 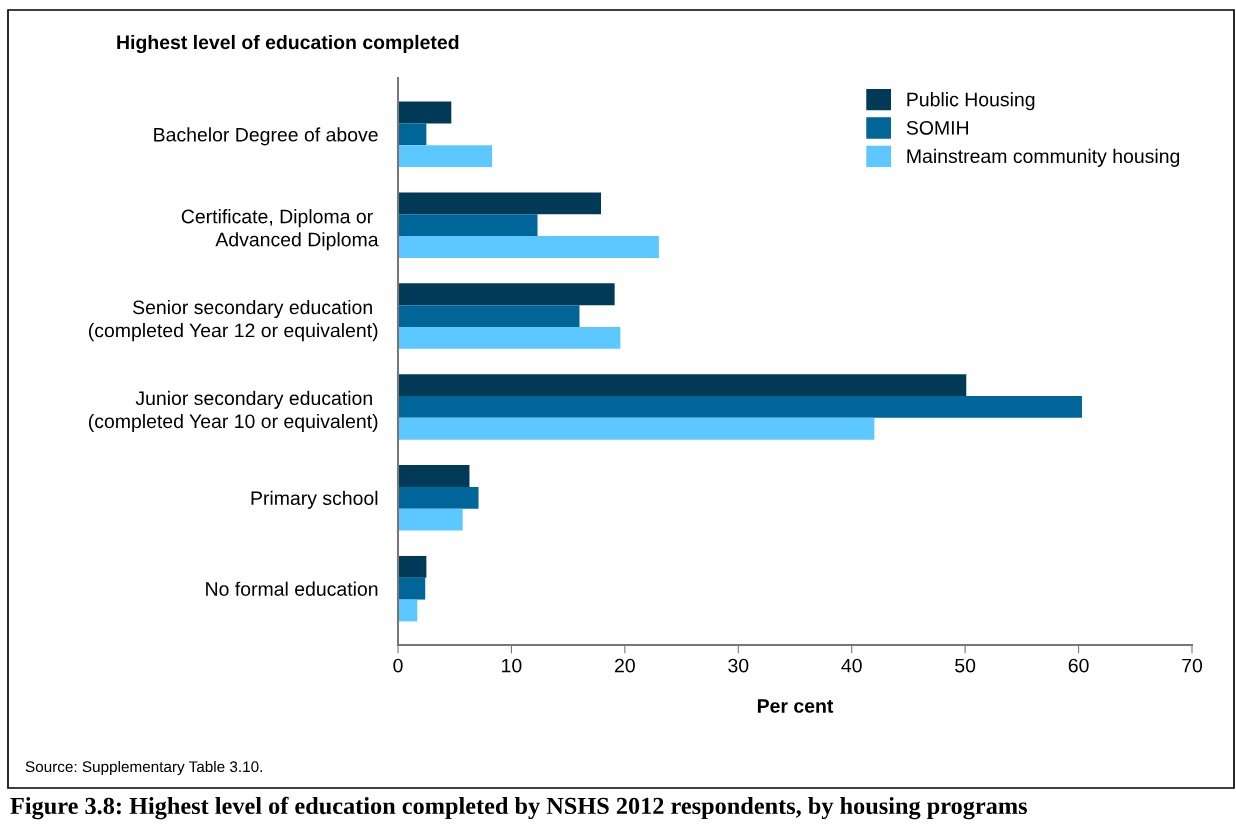 What do you see at coordinates (266, 136) in the screenshot?
I see `y-tick-label: Bachelor Degree of above` at bounding box center [266, 136].